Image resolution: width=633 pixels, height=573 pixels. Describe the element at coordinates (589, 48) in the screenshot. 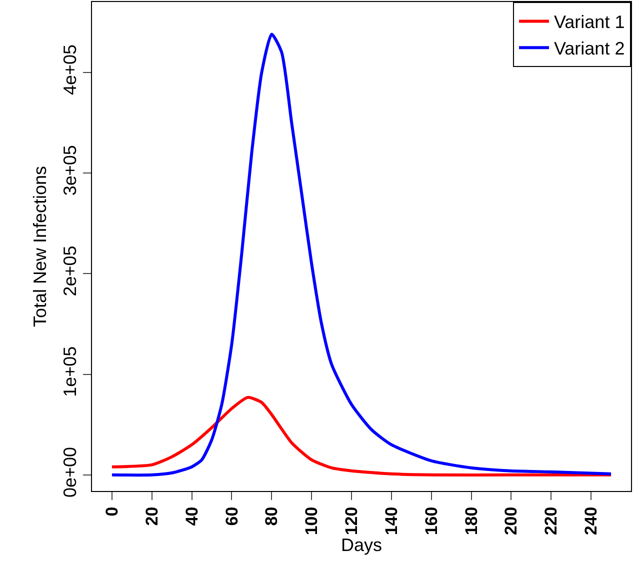

I see `legend-label: Variant 2` at that location.